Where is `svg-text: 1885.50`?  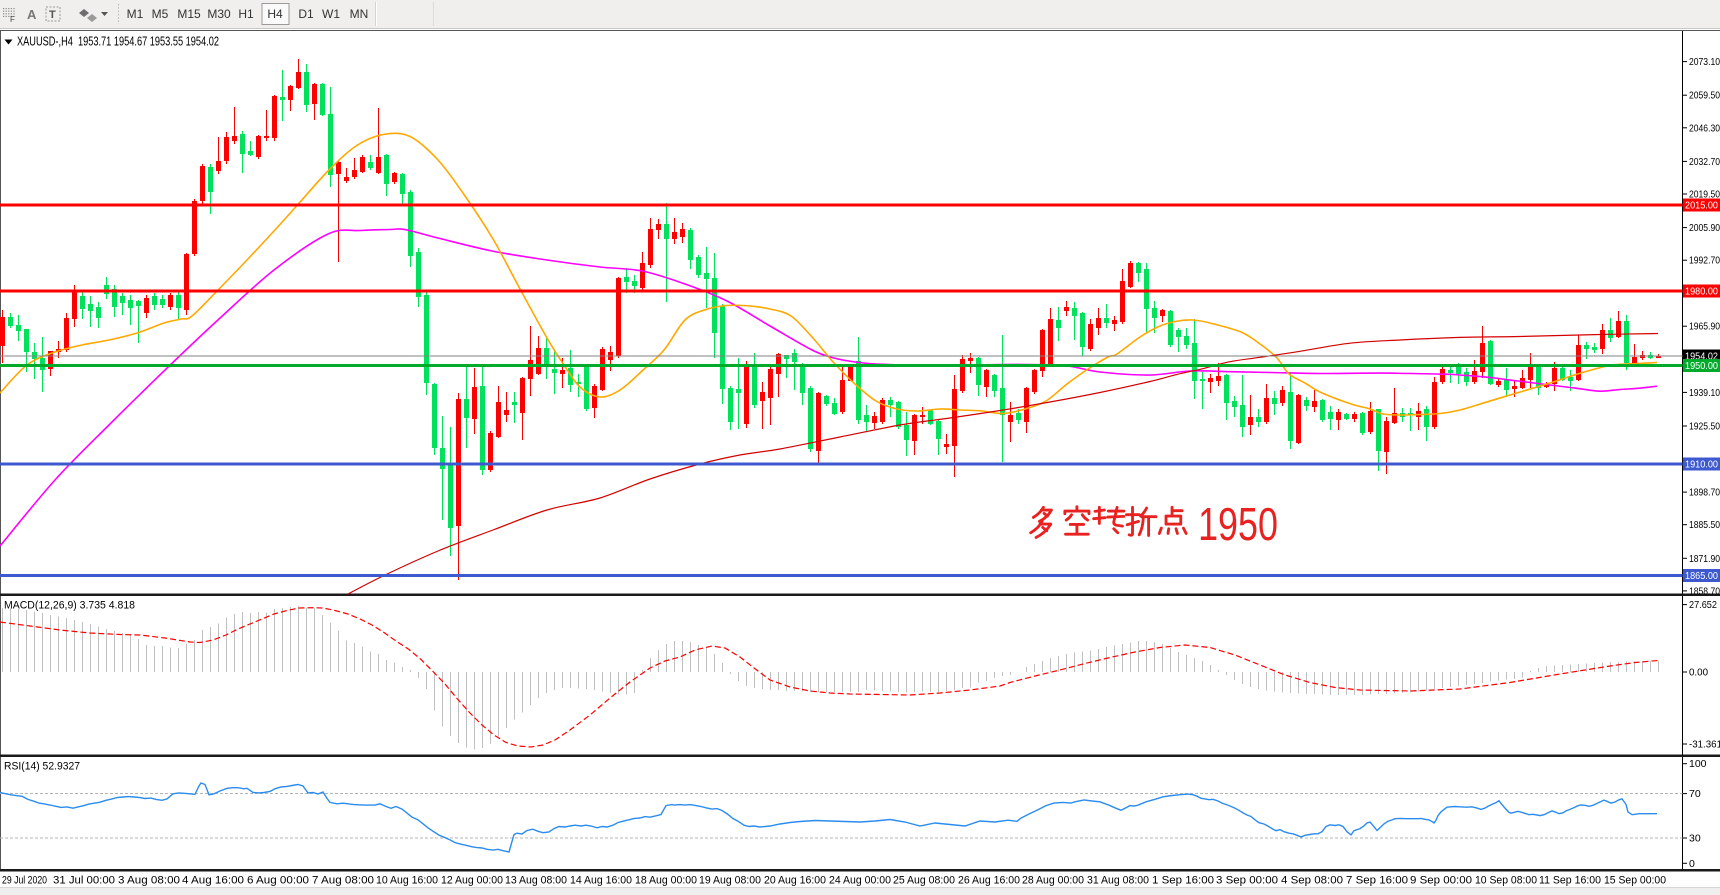 svg-text: 1885.50 is located at coordinates (1704, 525).